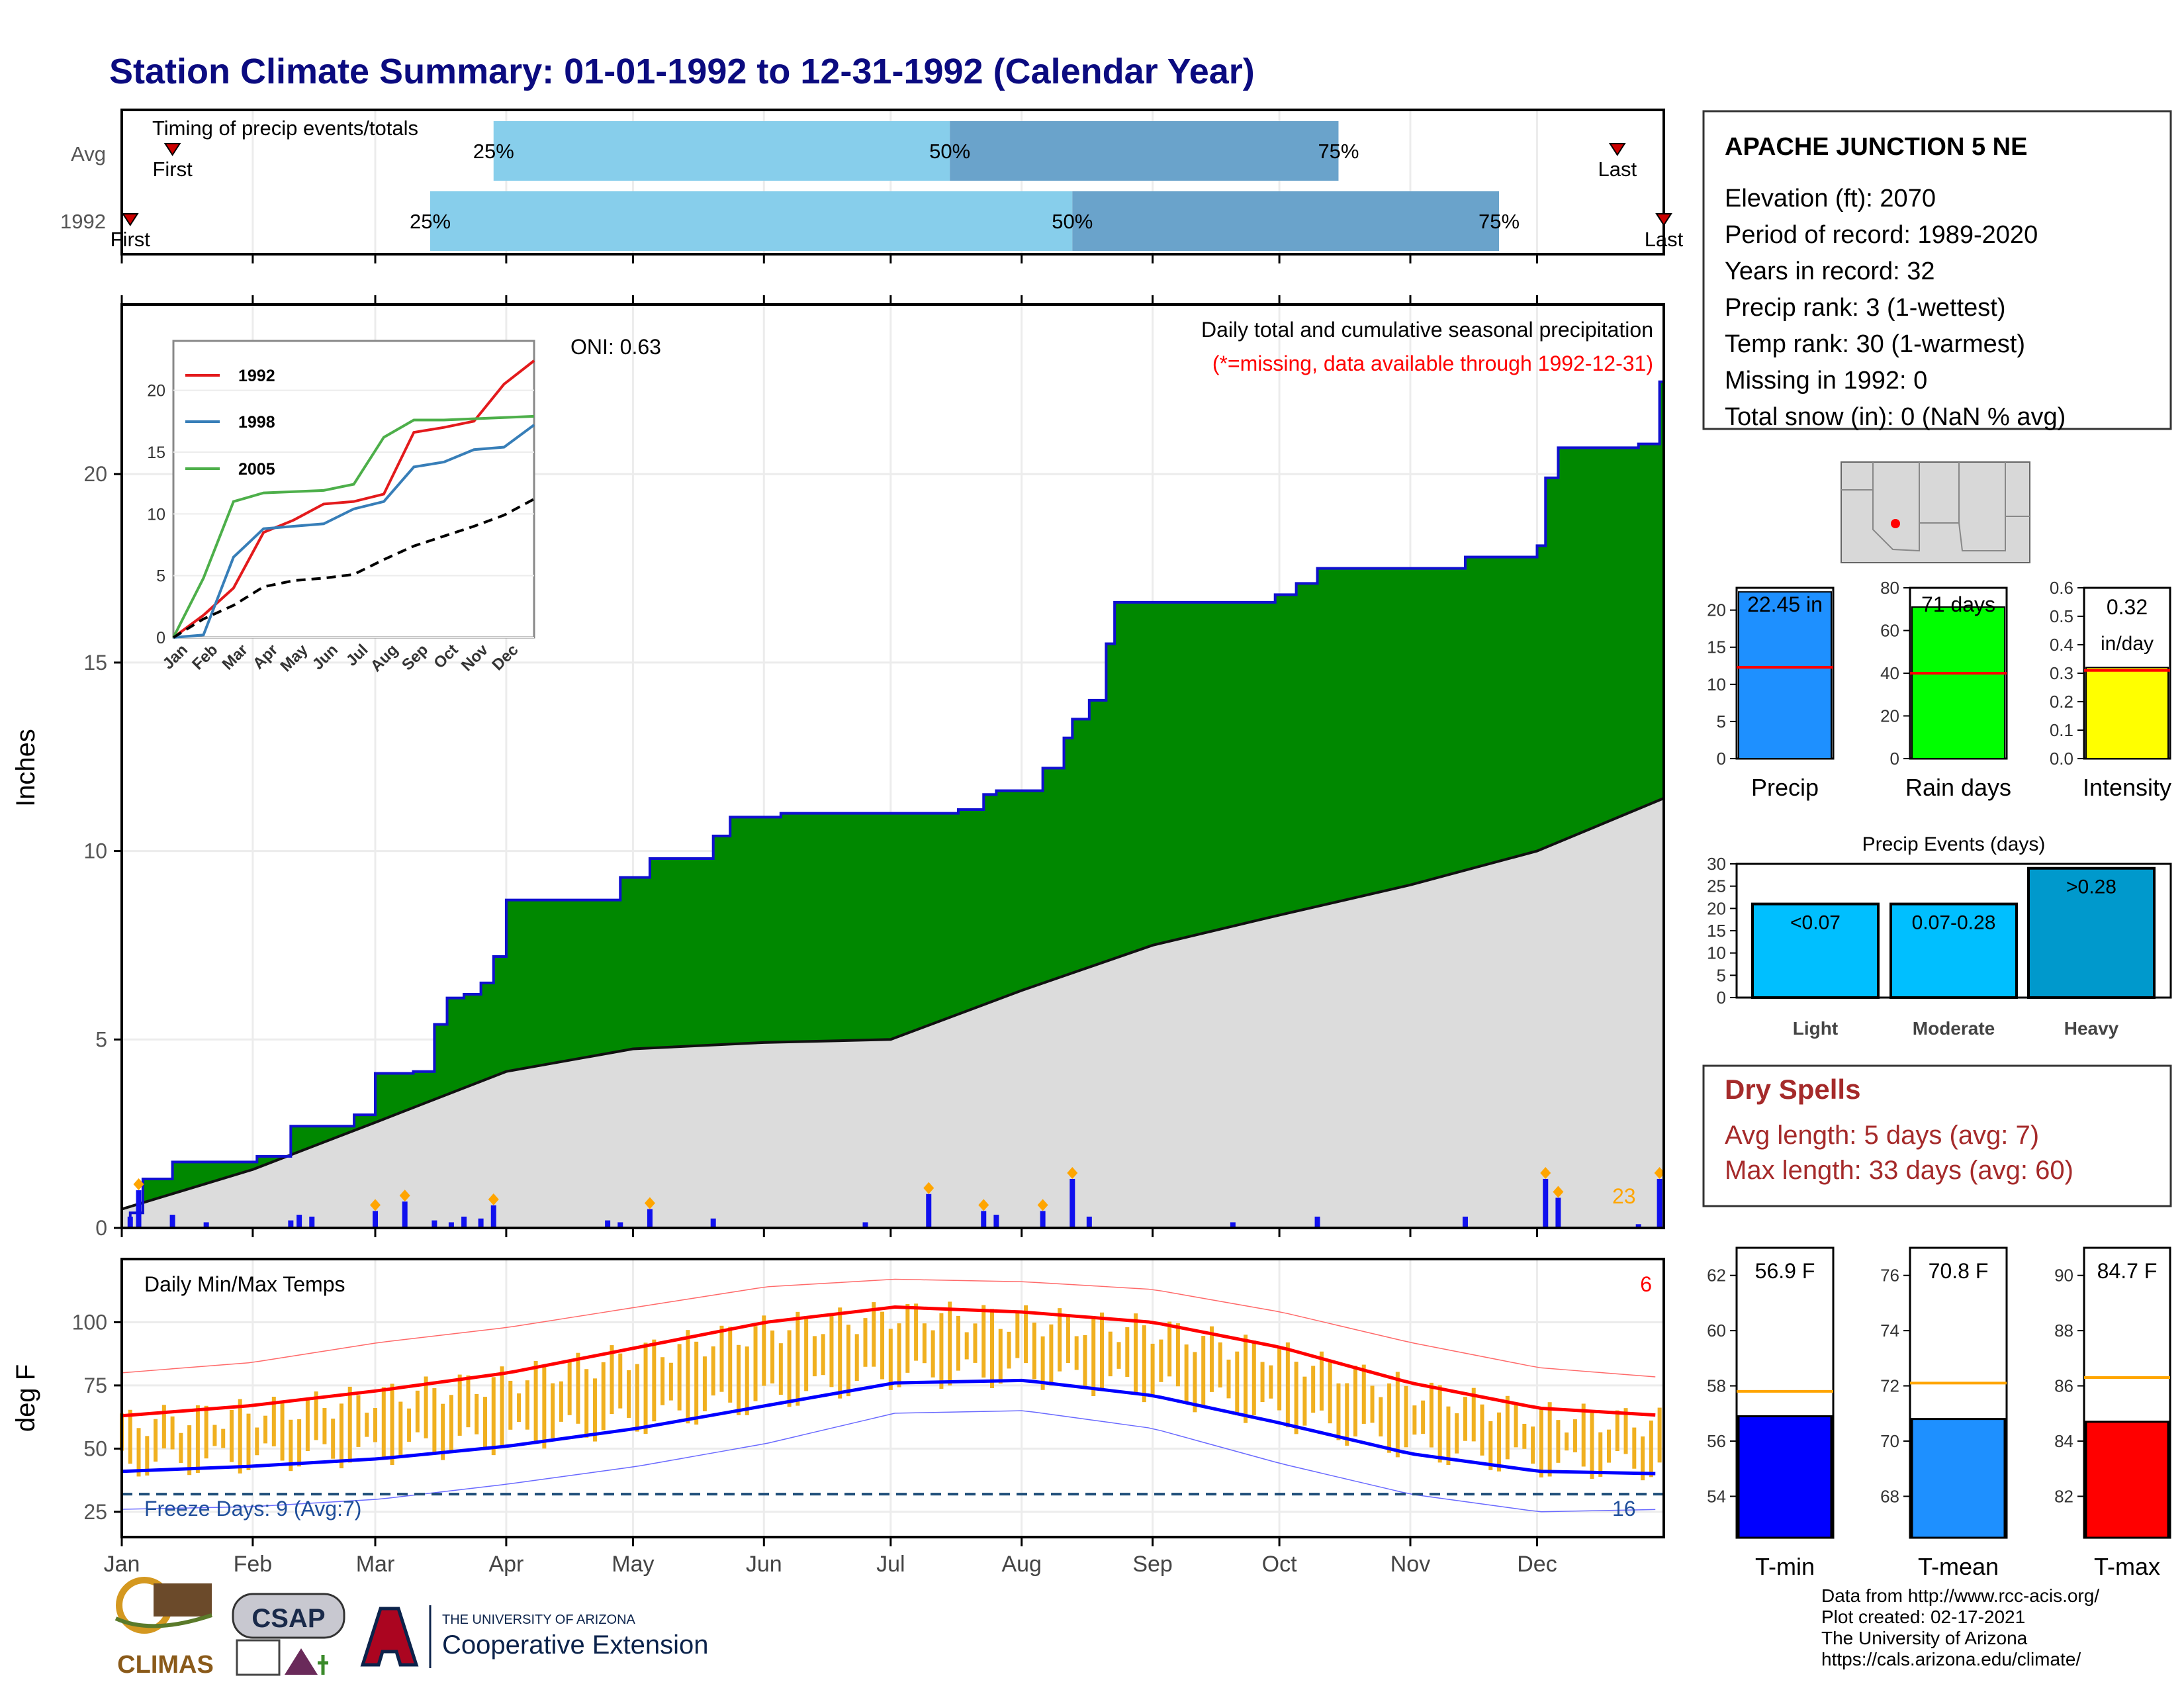 This screenshot has height=1688, width=2184. Describe the element at coordinates (2063, 1276) in the screenshot. I see `temp-summary-ytick-label: 90` at that location.